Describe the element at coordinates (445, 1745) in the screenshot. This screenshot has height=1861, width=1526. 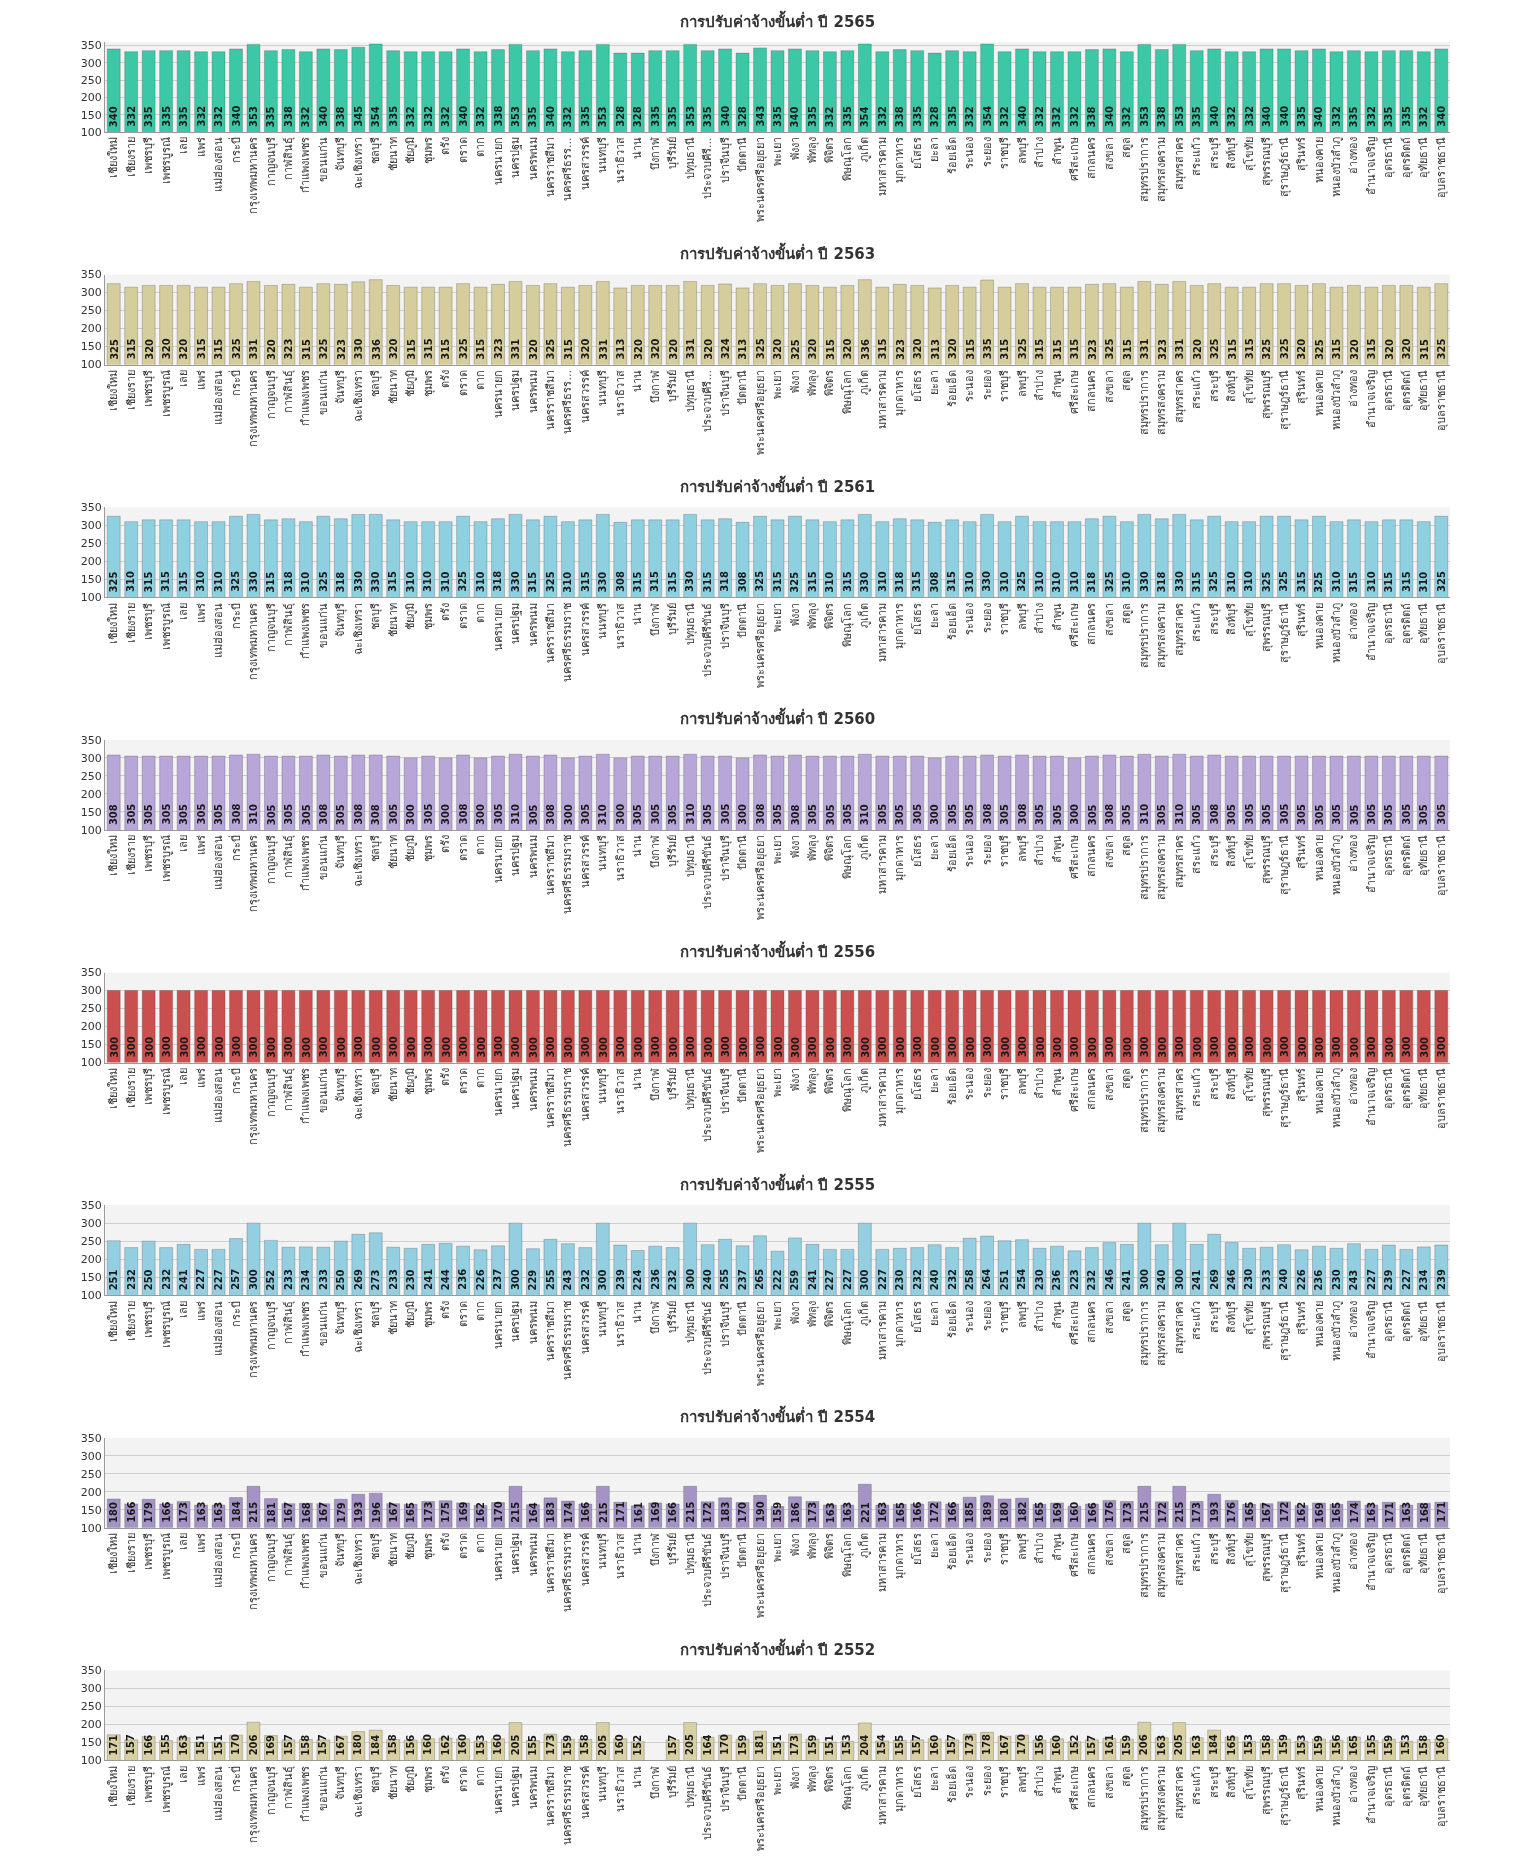
I see `data-label: 162` at that location.